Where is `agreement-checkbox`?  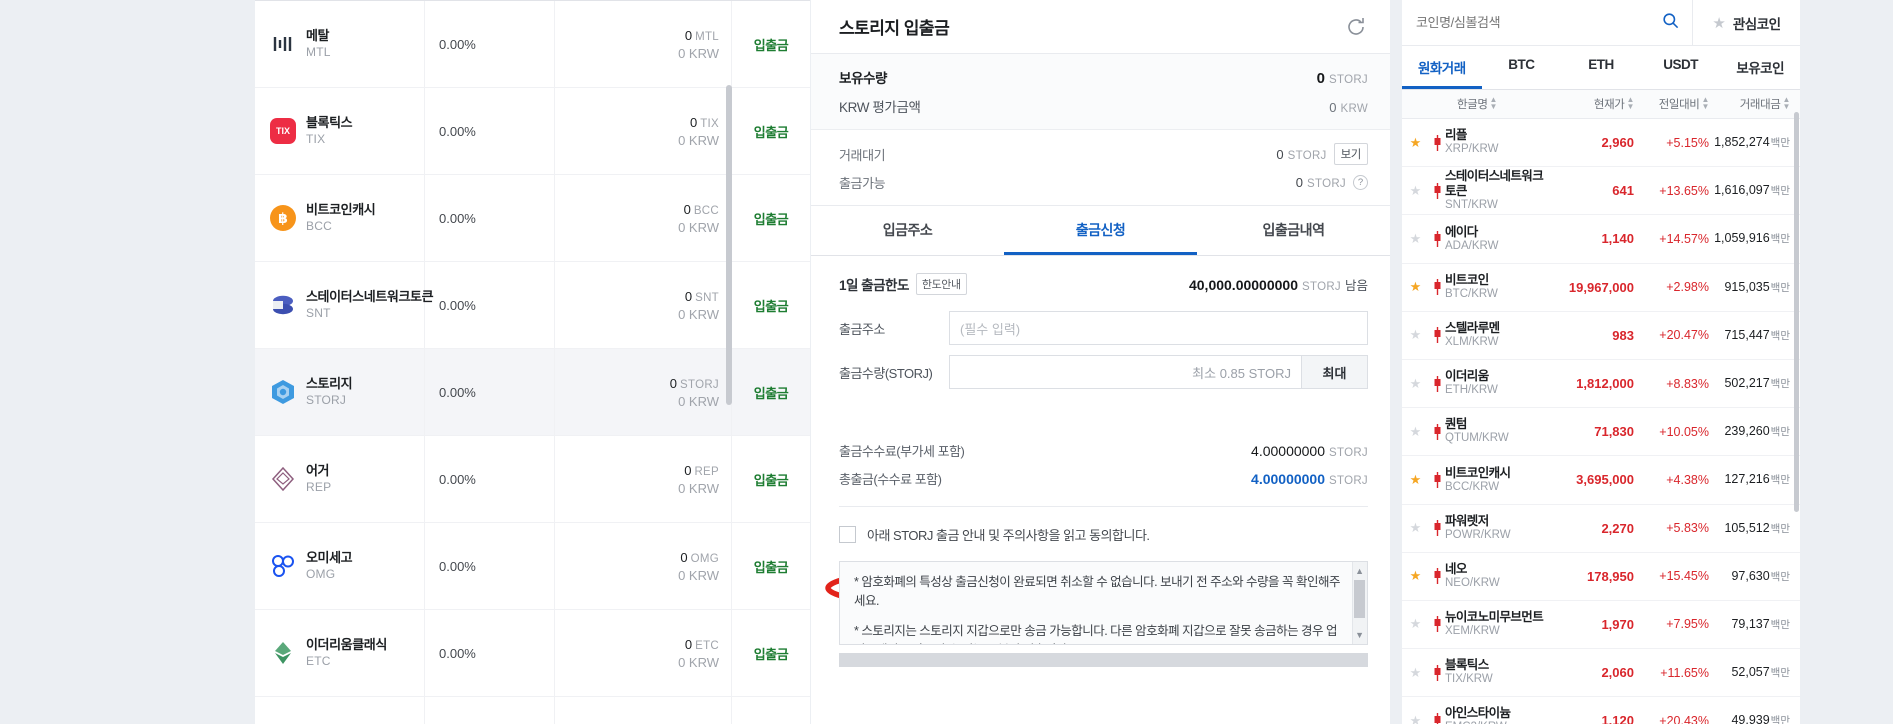 agreement-checkbox is located at coordinates (847, 534).